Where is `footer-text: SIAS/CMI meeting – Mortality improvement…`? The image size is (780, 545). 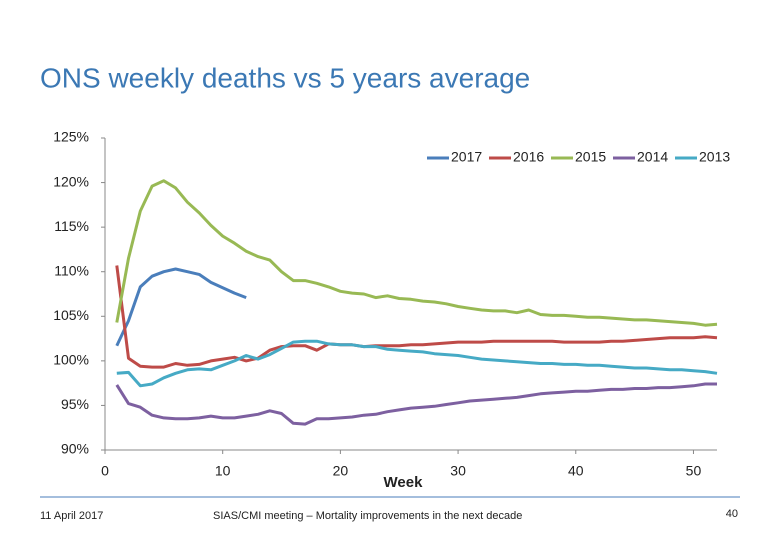
footer-text: SIAS/CMI meeting – Mortality improvement… is located at coordinates (367, 516).